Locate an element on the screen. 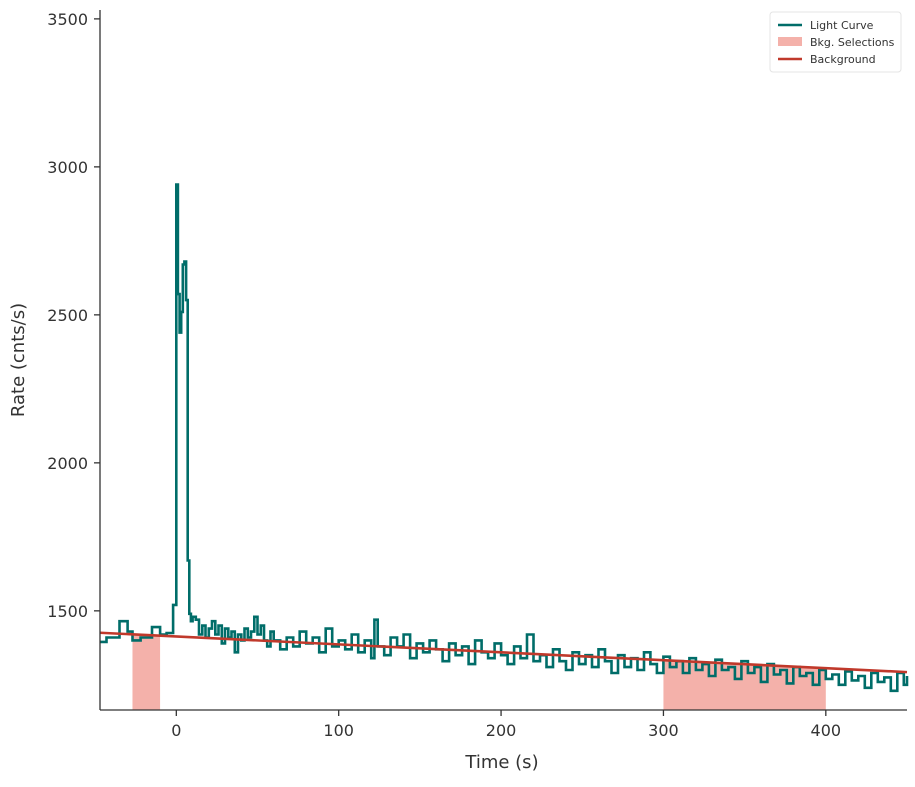 The height and width of the screenshot is (787, 915). y-tick-label-2500: 2500 is located at coordinates (67, 315).